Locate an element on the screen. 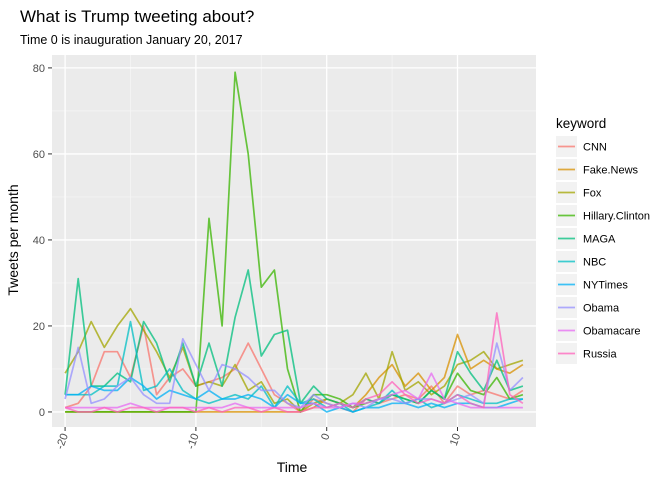  legend-label-fox: Fox is located at coordinates (592, 194).